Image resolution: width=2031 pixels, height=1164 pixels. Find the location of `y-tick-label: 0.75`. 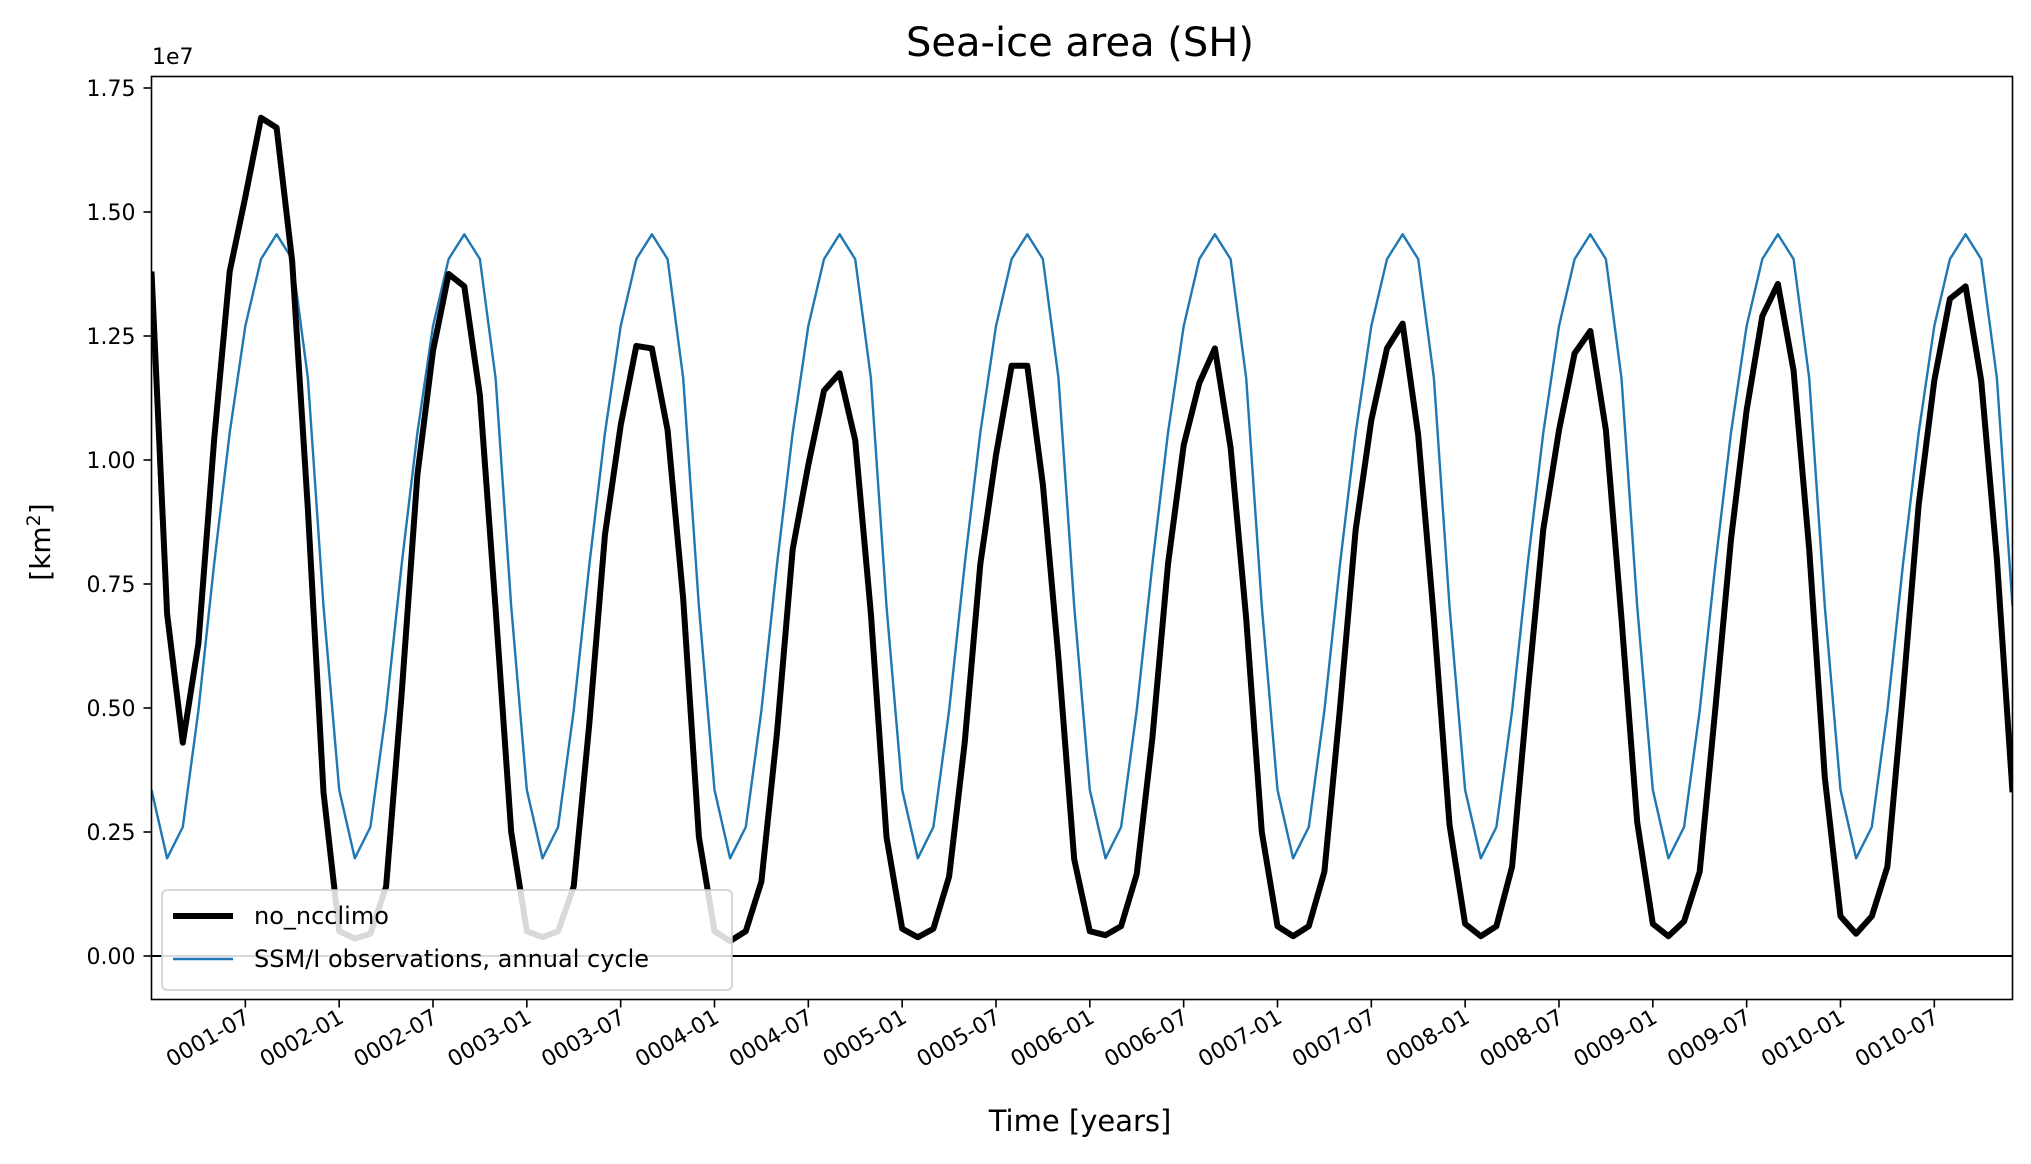

y-tick-label: 0.75 is located at coordinates (111, 585).